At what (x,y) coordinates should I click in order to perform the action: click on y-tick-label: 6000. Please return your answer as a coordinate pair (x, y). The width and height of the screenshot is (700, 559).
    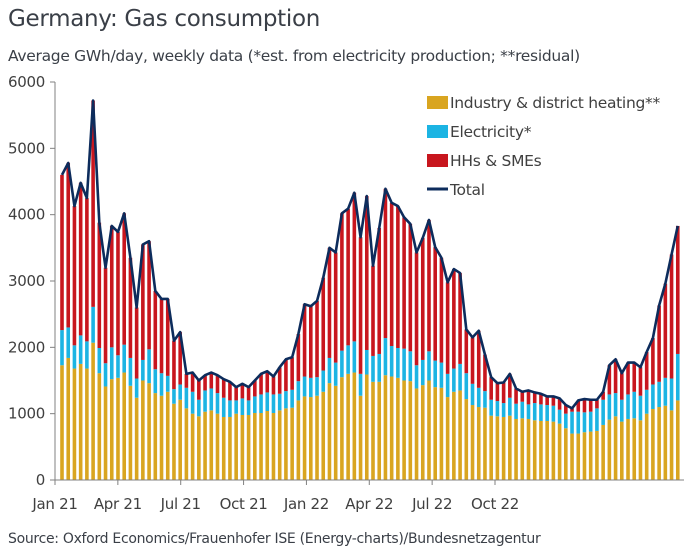
    Looking at the image, I should click on (26, 82).